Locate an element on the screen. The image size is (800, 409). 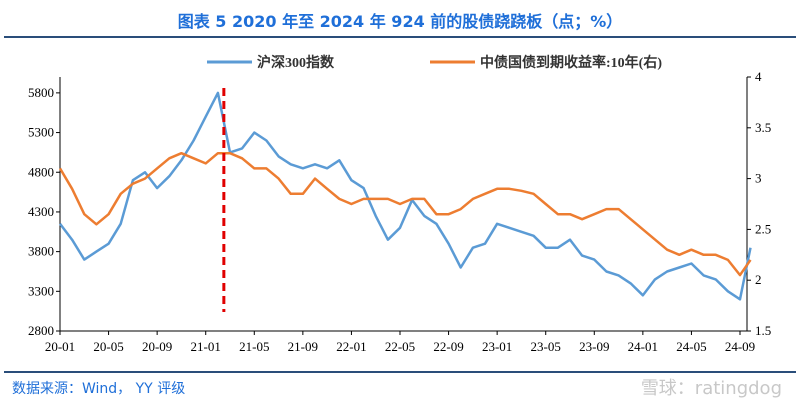
x-tick-label: 23-05 is located at coordinates (546, 346).